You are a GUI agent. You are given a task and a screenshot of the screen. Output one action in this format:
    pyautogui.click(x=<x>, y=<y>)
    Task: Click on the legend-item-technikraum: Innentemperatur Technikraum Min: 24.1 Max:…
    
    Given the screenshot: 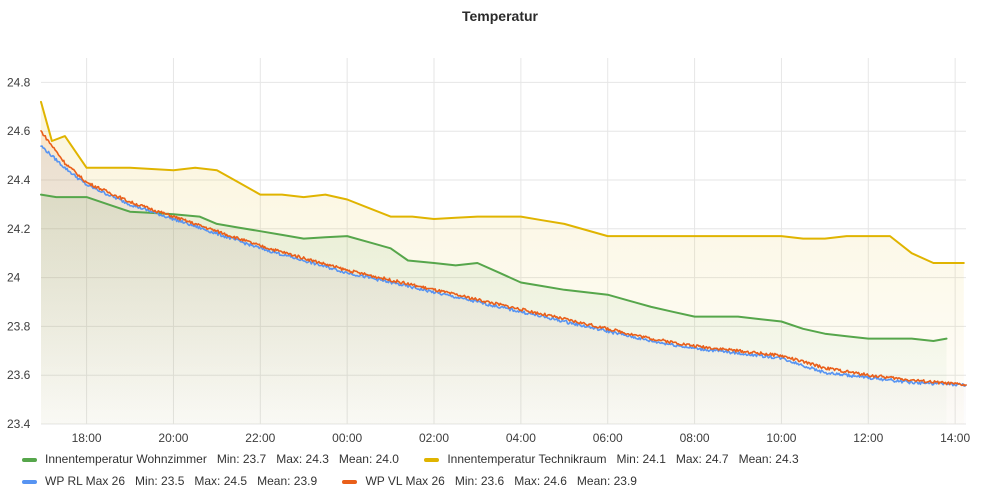 What is the action you would take?
    pyautogui.click(x=611, y=459)
    